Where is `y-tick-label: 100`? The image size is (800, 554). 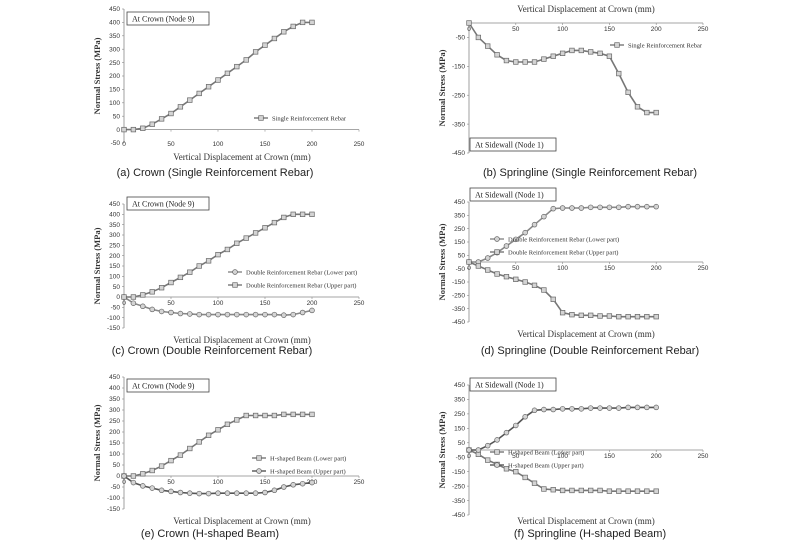
y-tick-label: 100 is located at coordinates (114, 454).